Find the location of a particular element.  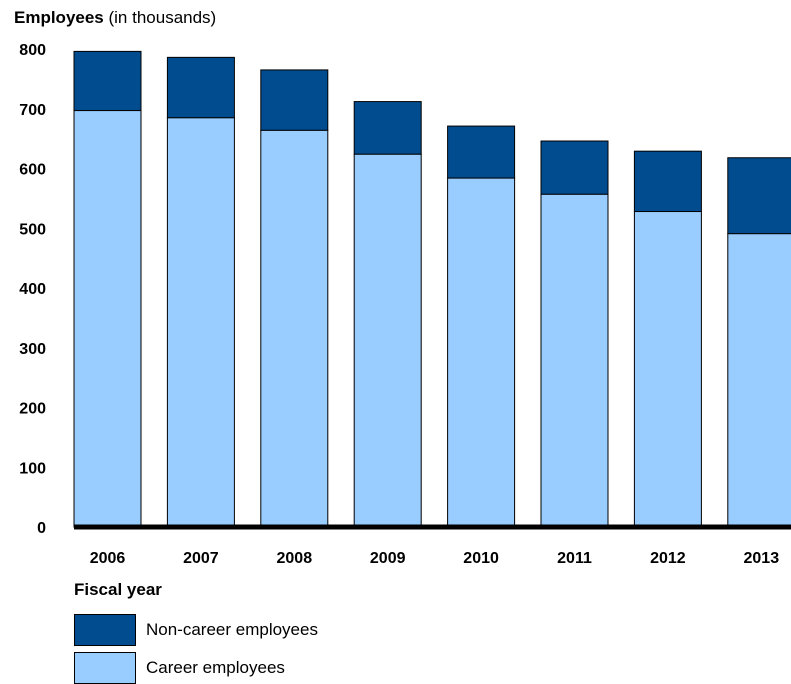

y-tick-label: 500 is located at coordinates (32, 229).